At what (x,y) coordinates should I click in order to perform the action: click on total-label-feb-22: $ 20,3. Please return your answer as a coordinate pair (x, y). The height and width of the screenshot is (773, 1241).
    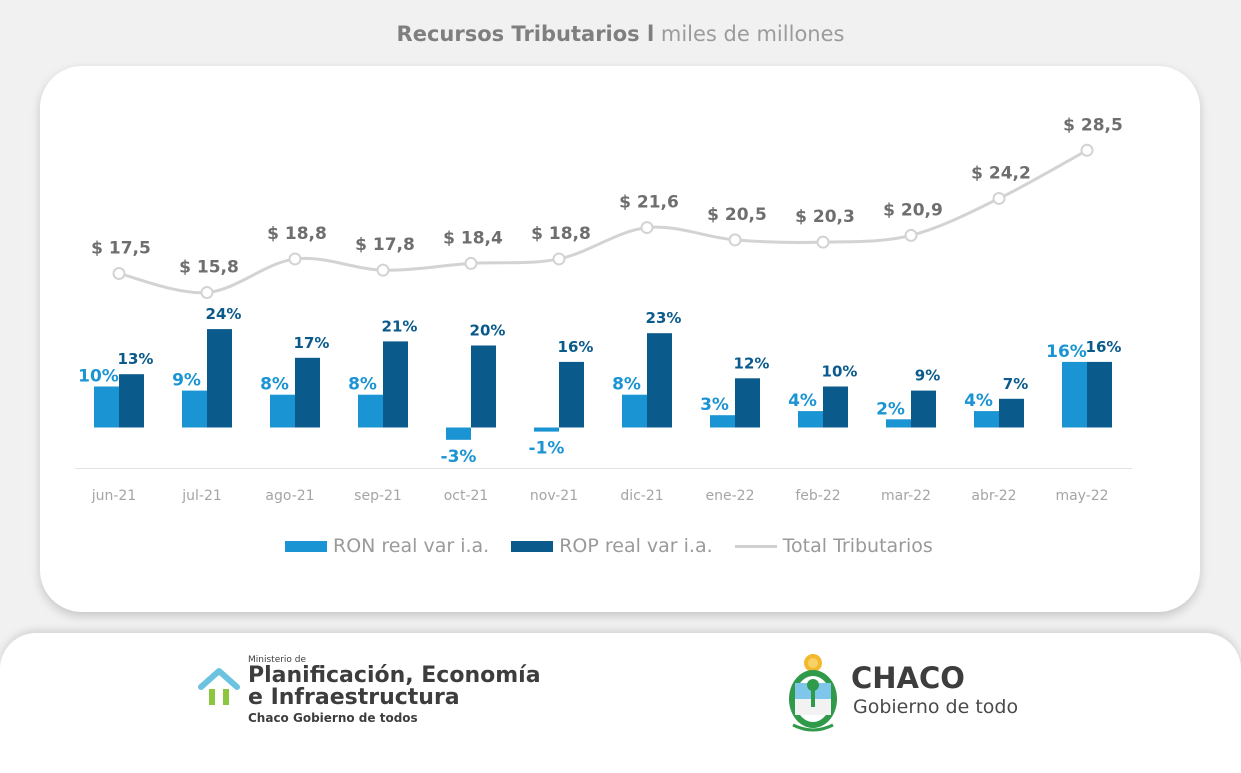
    Looking at the image, I should click on (825, 217).